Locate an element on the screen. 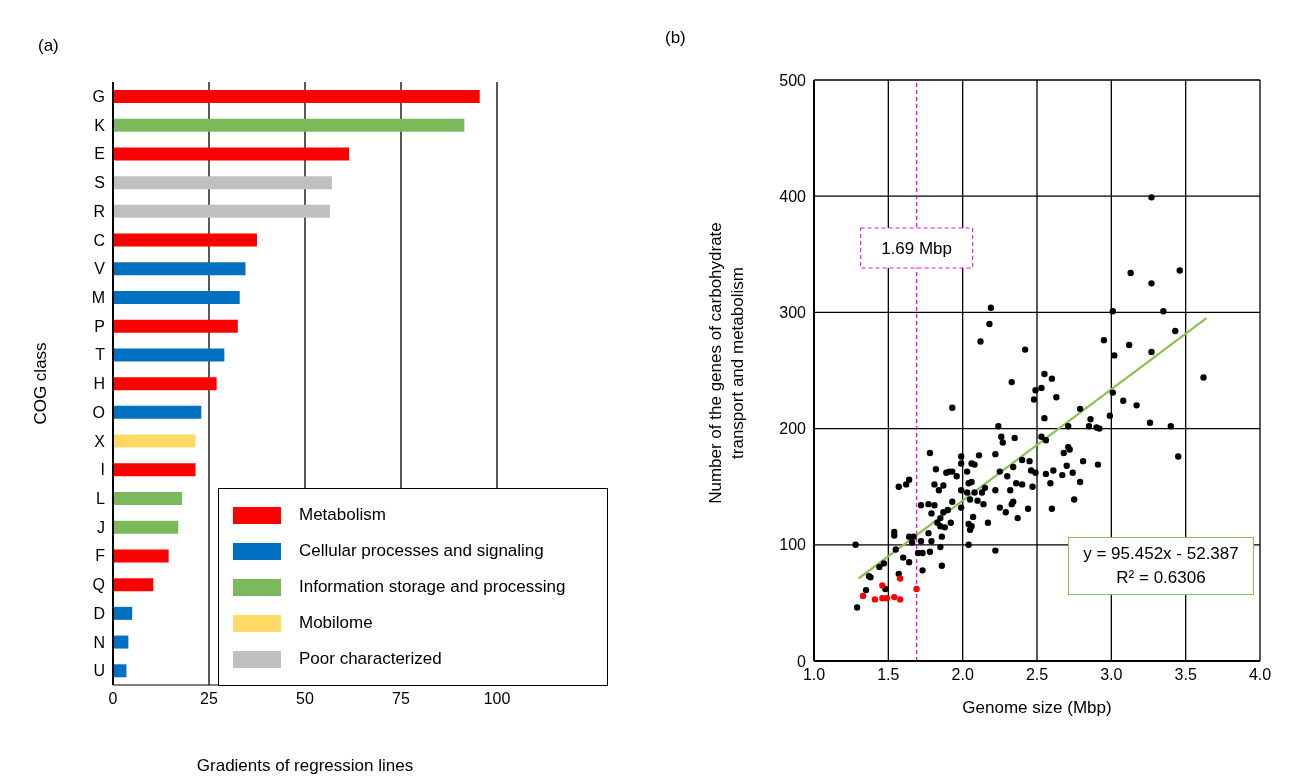 The width and height of the screenshot is (1292, 781). y-tick-label: F is located at coordinates (100, 556).